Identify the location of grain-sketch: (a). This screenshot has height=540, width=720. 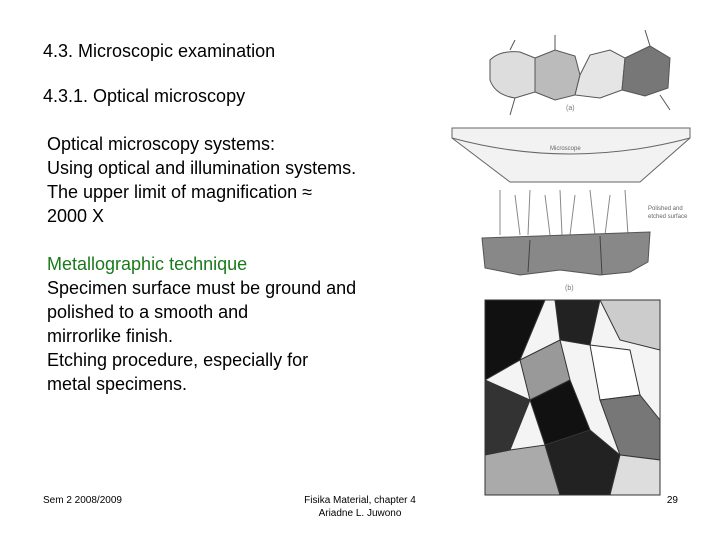
(580, 72).